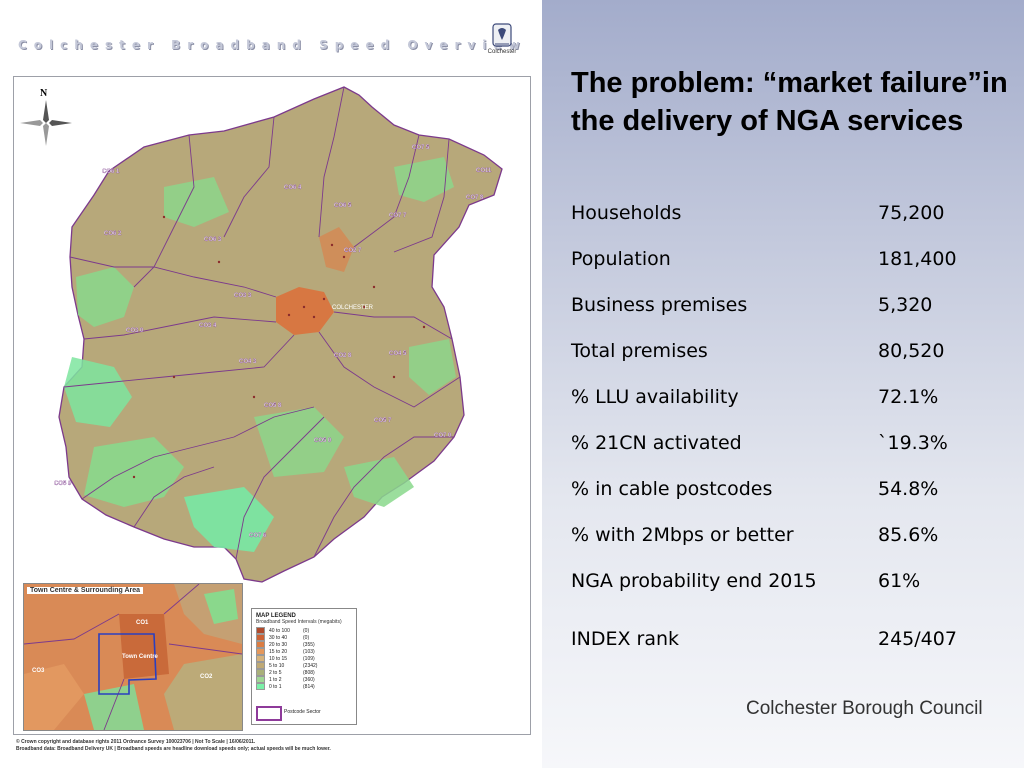  Describe the element at coordinates (905, 305) in the screenshot. I see `stat-value: 5,320` at that location.